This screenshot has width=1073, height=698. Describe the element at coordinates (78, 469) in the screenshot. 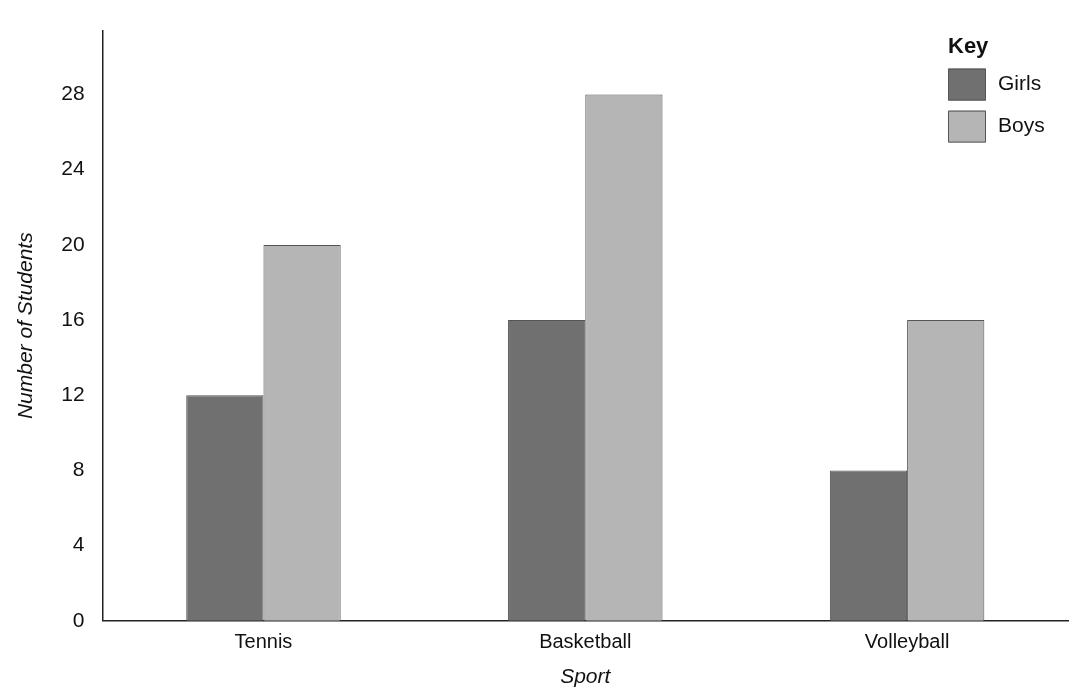

I see `y-tick-label: 8` at that location.